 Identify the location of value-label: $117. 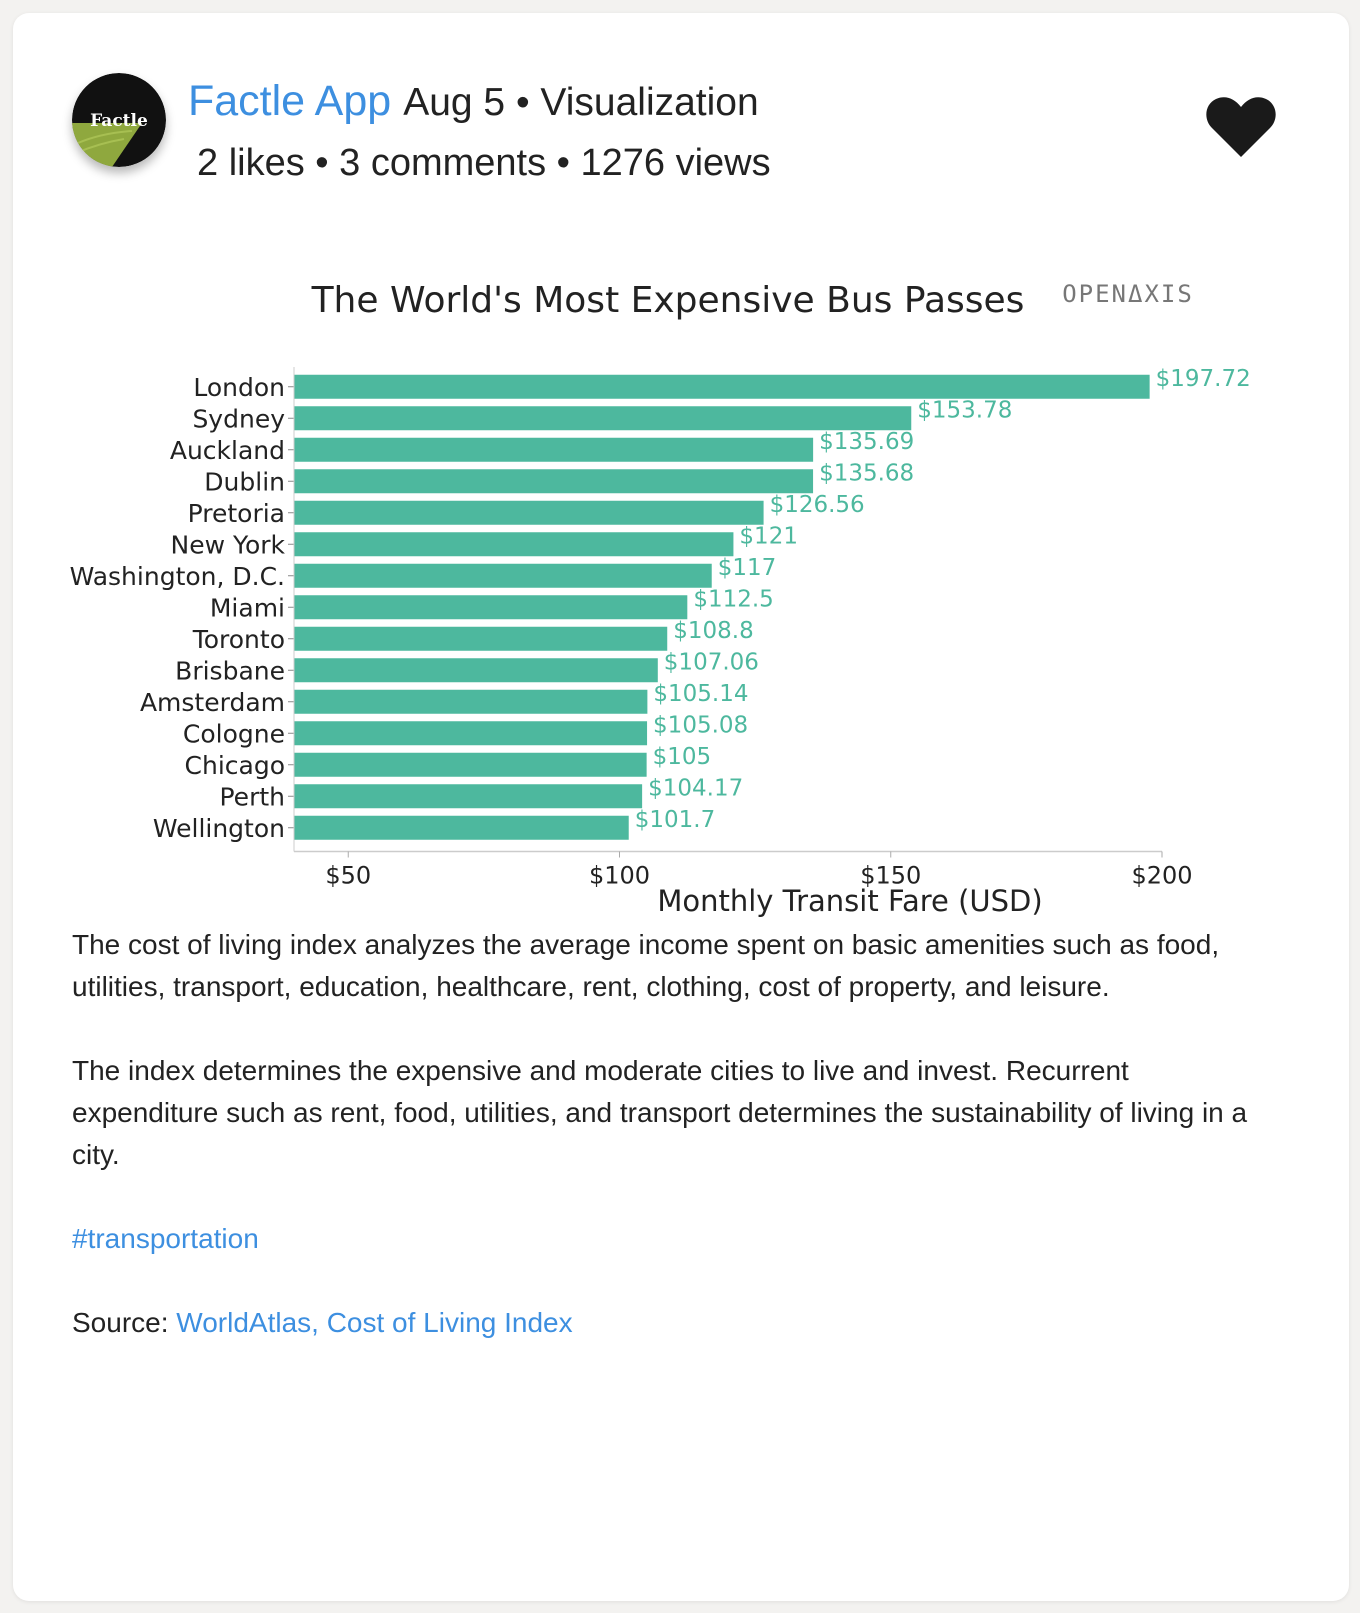
(747, 568).